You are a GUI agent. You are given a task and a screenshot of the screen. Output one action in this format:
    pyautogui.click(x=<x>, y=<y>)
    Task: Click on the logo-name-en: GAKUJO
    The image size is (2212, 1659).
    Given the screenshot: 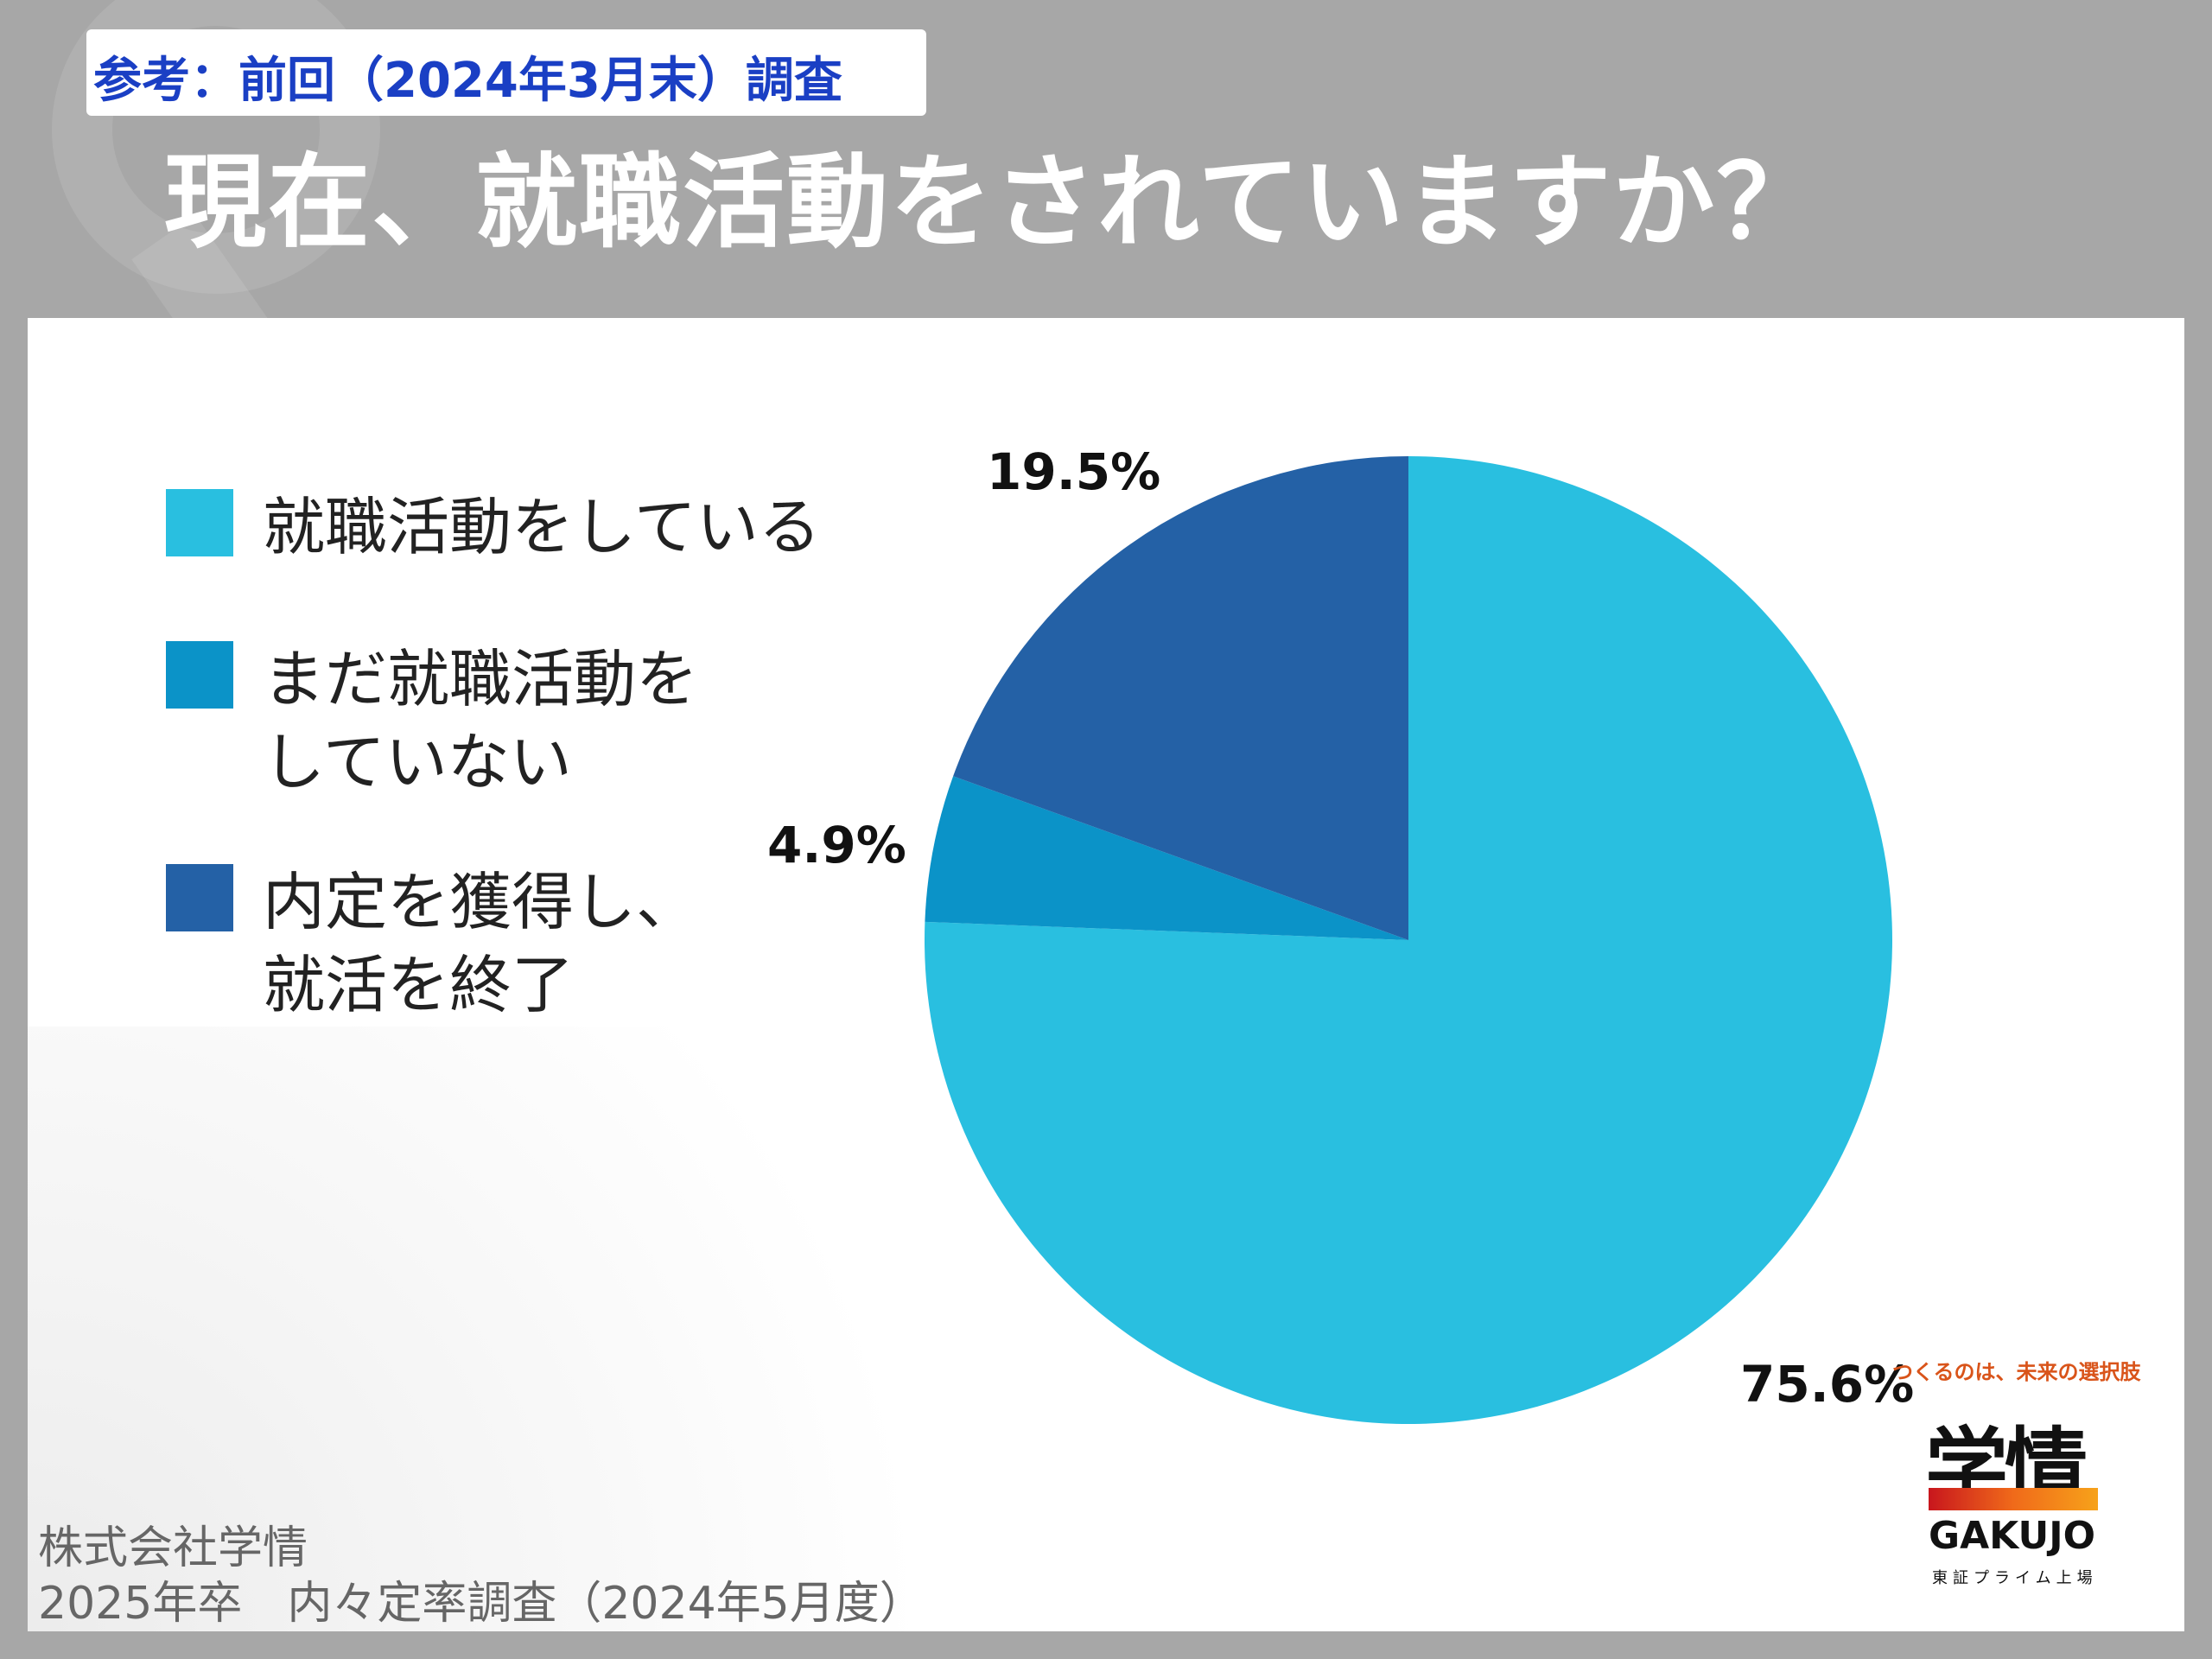 What is the action you would take?
    pyautogui.click(x=2012, y=1536)
    